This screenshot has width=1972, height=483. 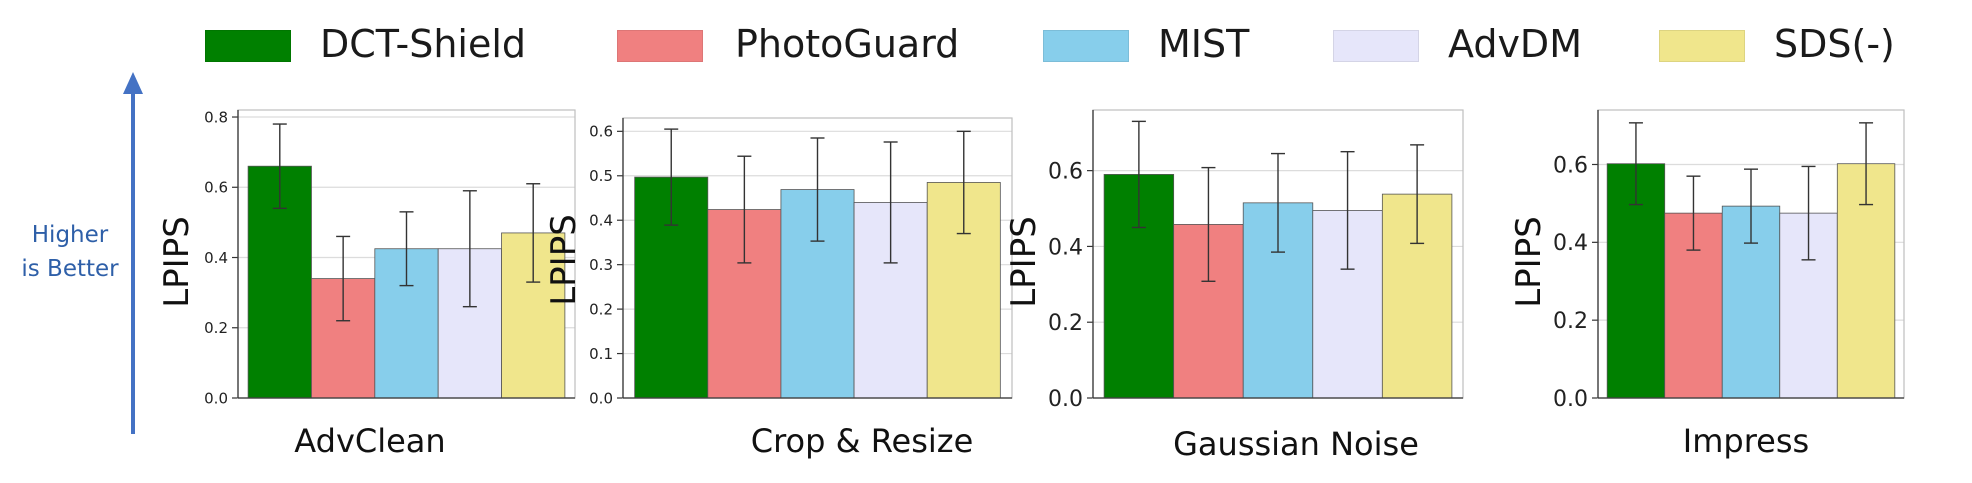 I want to click on legend-swatch-mist, so click(x=1086, y=46).